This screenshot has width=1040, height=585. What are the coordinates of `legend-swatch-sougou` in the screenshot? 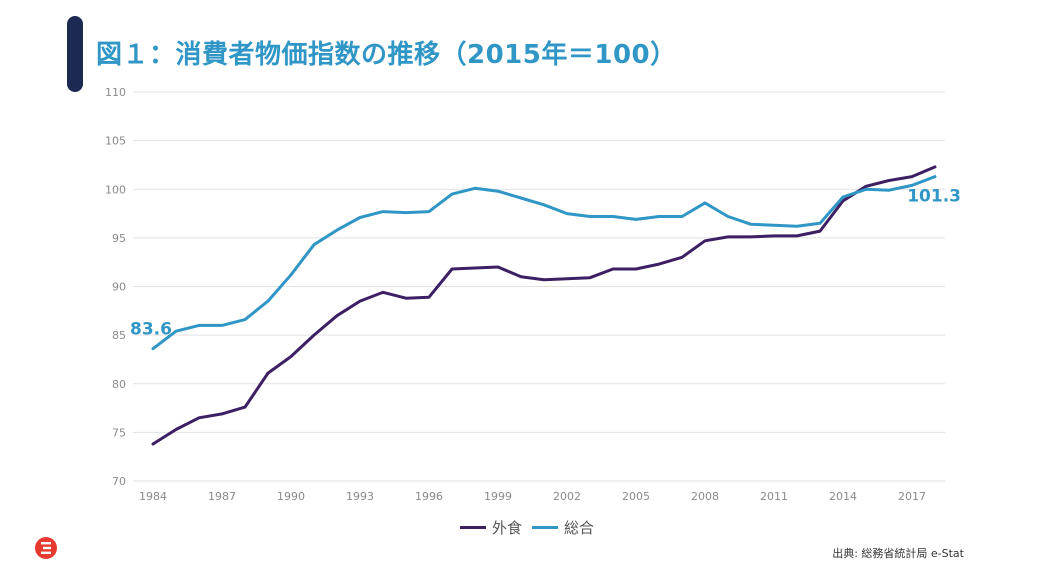 It's located at (545, 527).